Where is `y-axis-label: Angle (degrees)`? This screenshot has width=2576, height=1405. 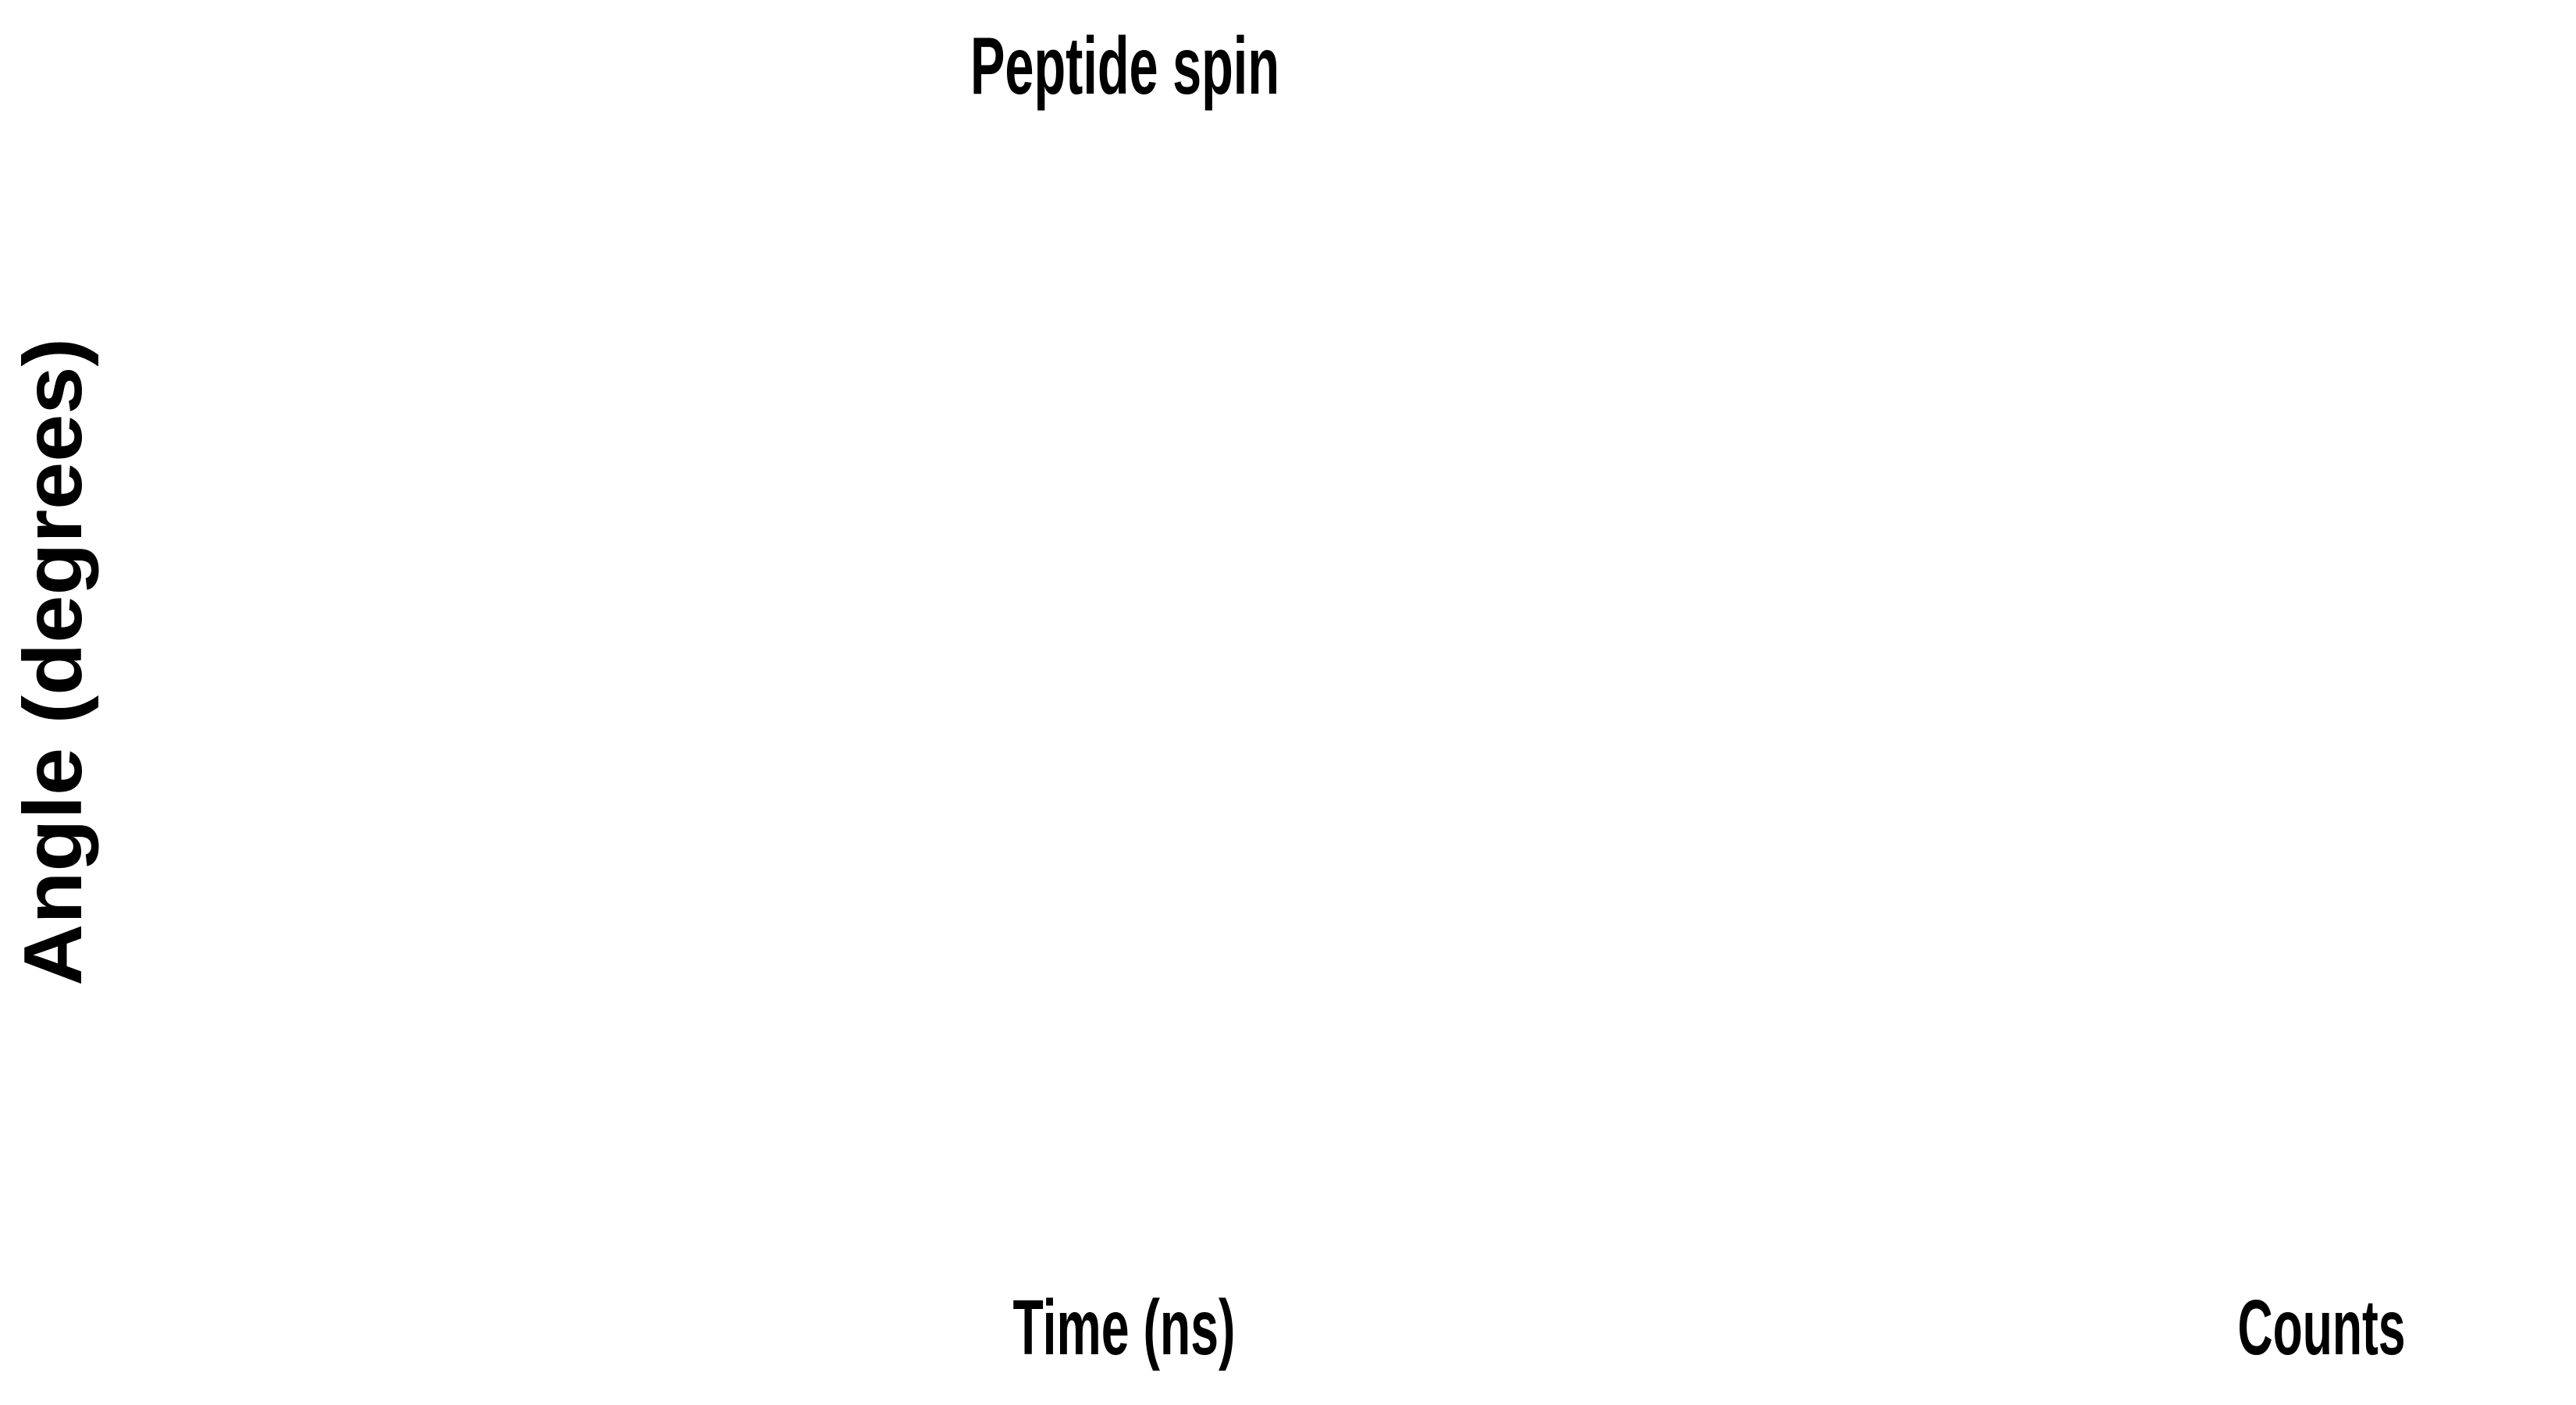
y-axis-label: Angle (degrees) is located at coordinates (53, 662).